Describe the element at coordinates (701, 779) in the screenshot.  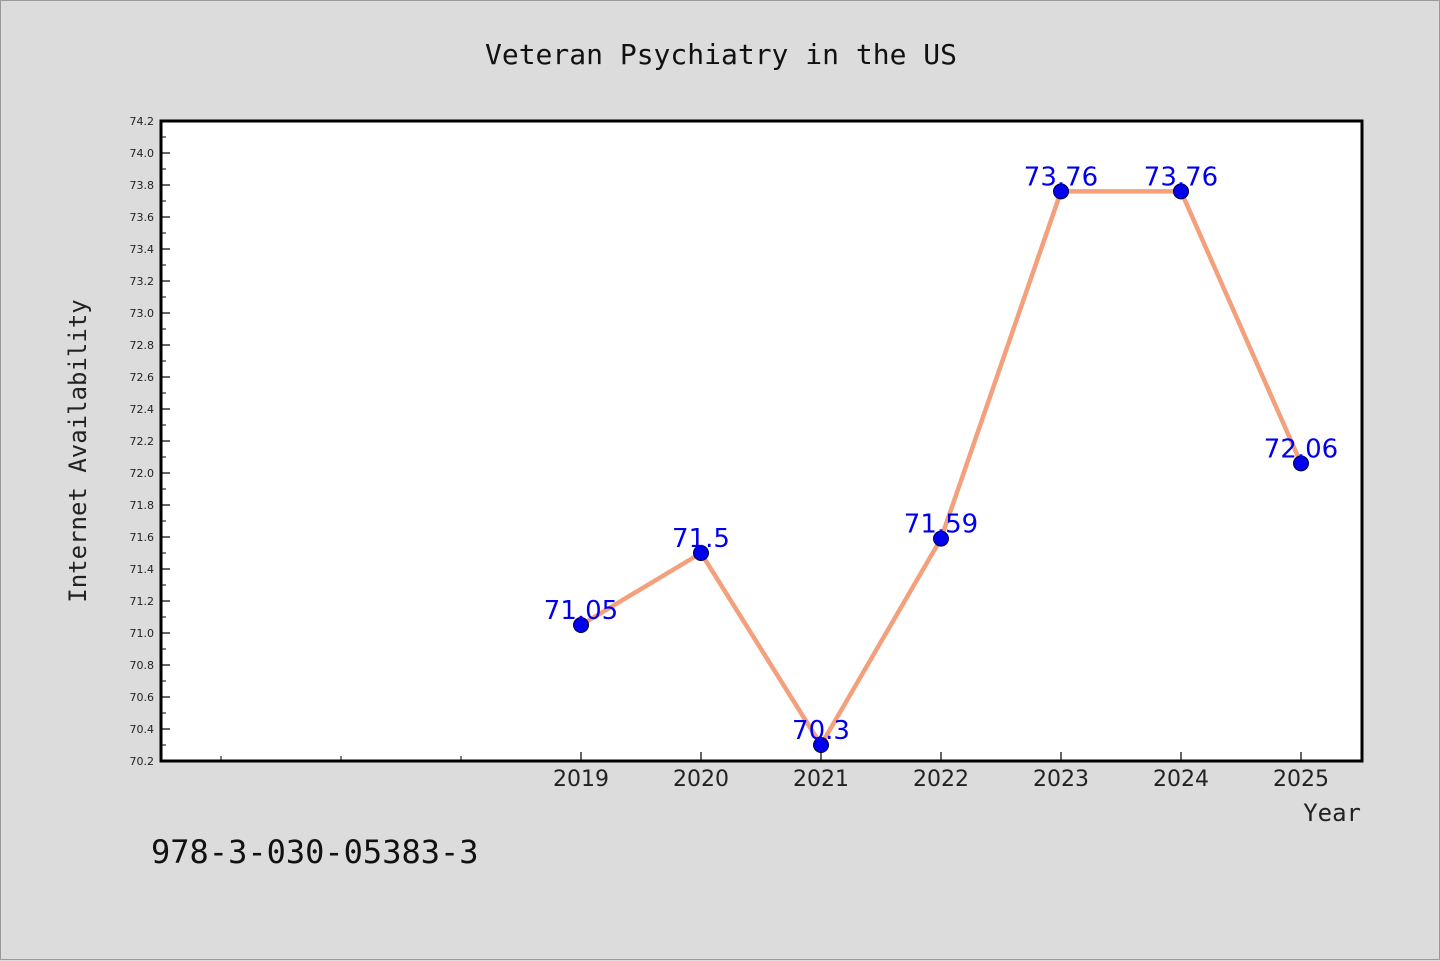
I see `x-tick-label: 2020` at that location.